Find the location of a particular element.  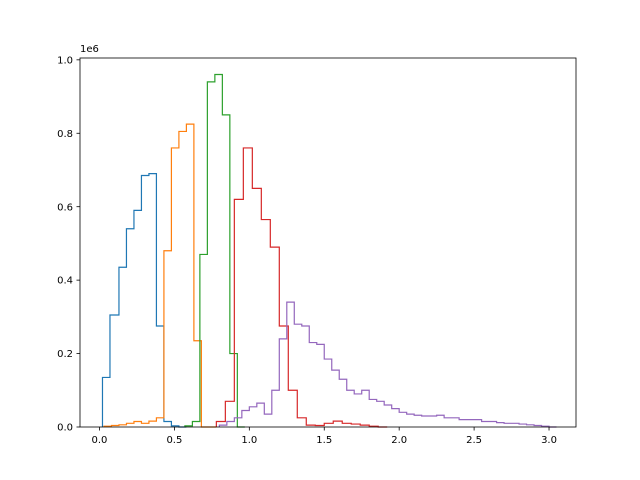

y-axis-scale-label: 1e6 is located at coordinates (89, 49).